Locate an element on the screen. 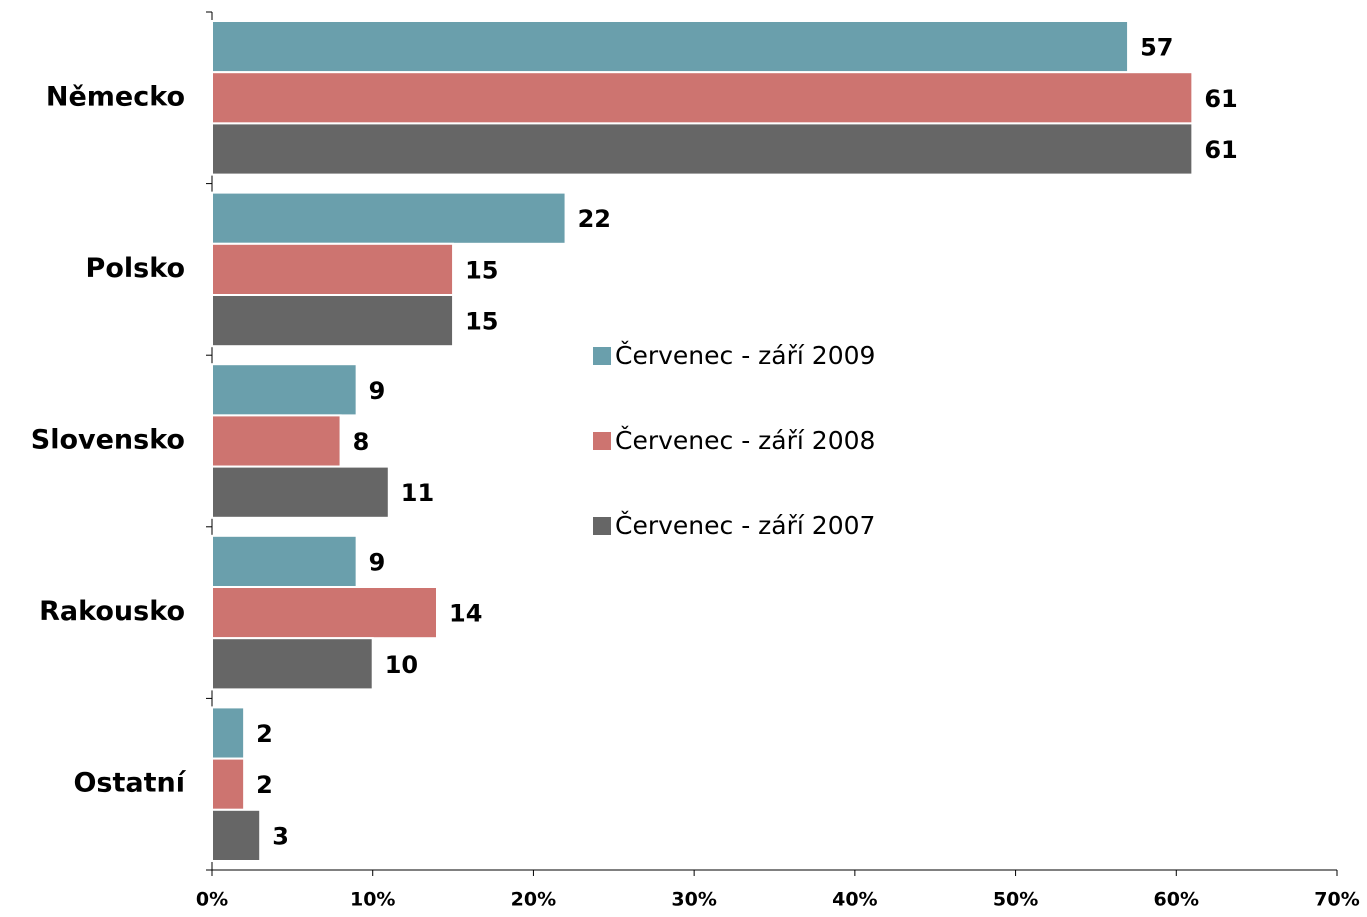 This screenshot has width=1367, height=917. category-label: Slovensko is located at coordinates (108, 440).